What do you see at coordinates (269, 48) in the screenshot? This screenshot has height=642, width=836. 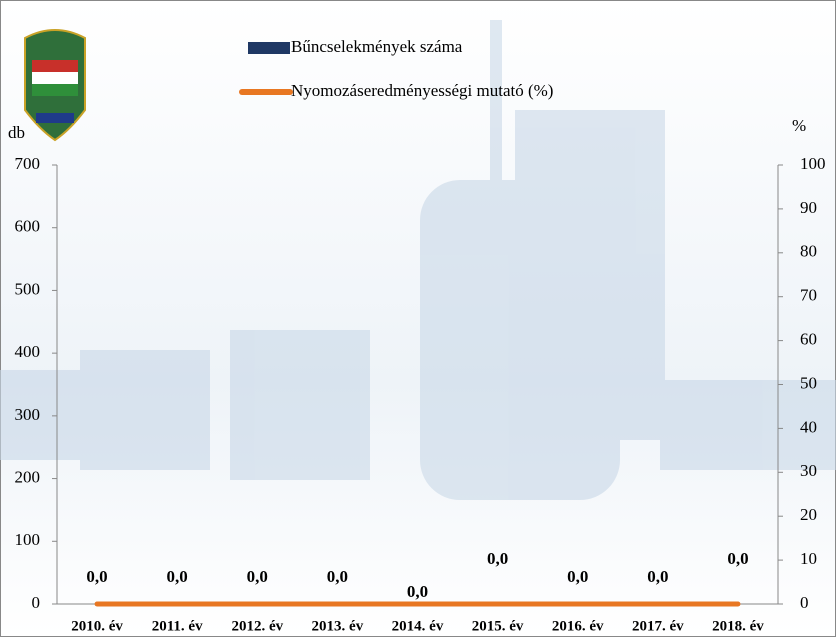 I see `legend-bar-symbol` at bounding box center [269, 48].